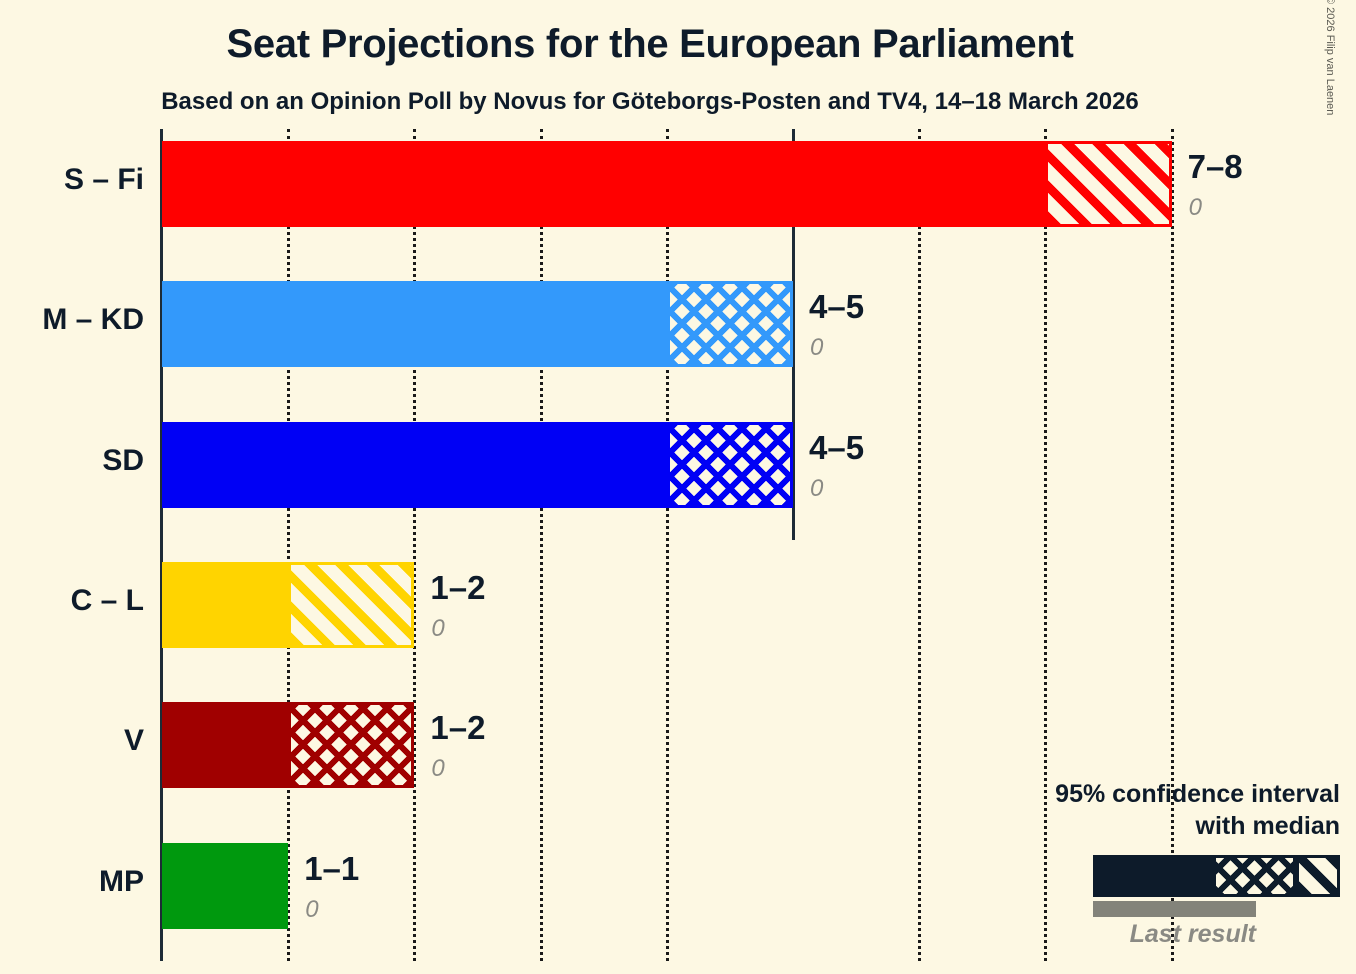 This screenshot has width=1356, height=974. I want to click on legend-cross-hatch-segment, so click(1254, 876).